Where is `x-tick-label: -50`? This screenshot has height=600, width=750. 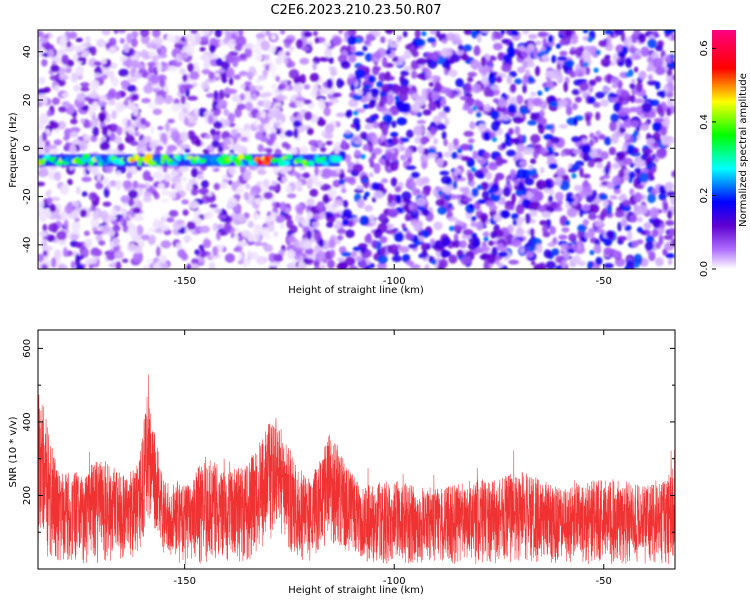
x-tick-label: -50 is located at coordinates (604, 581).